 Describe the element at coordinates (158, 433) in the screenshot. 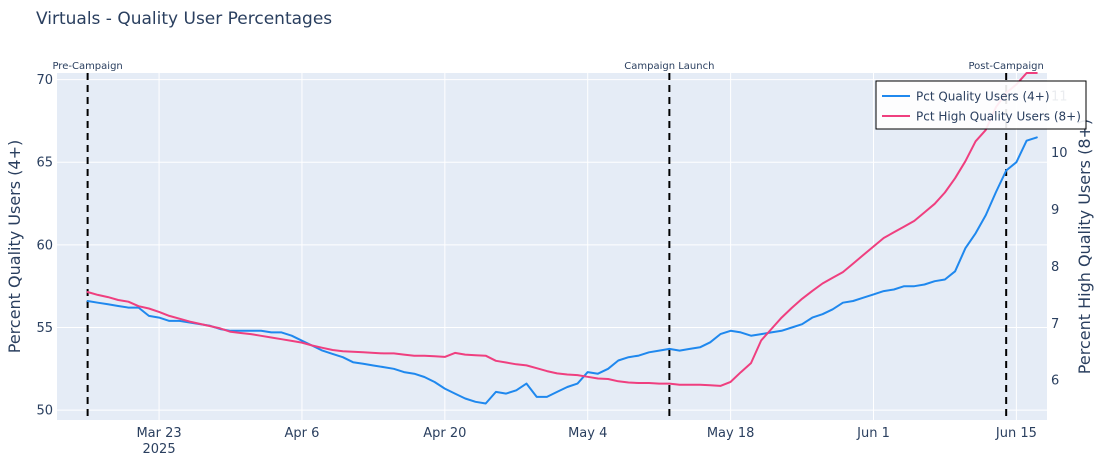

I see `x-tick-label: Mar 23` at that location.